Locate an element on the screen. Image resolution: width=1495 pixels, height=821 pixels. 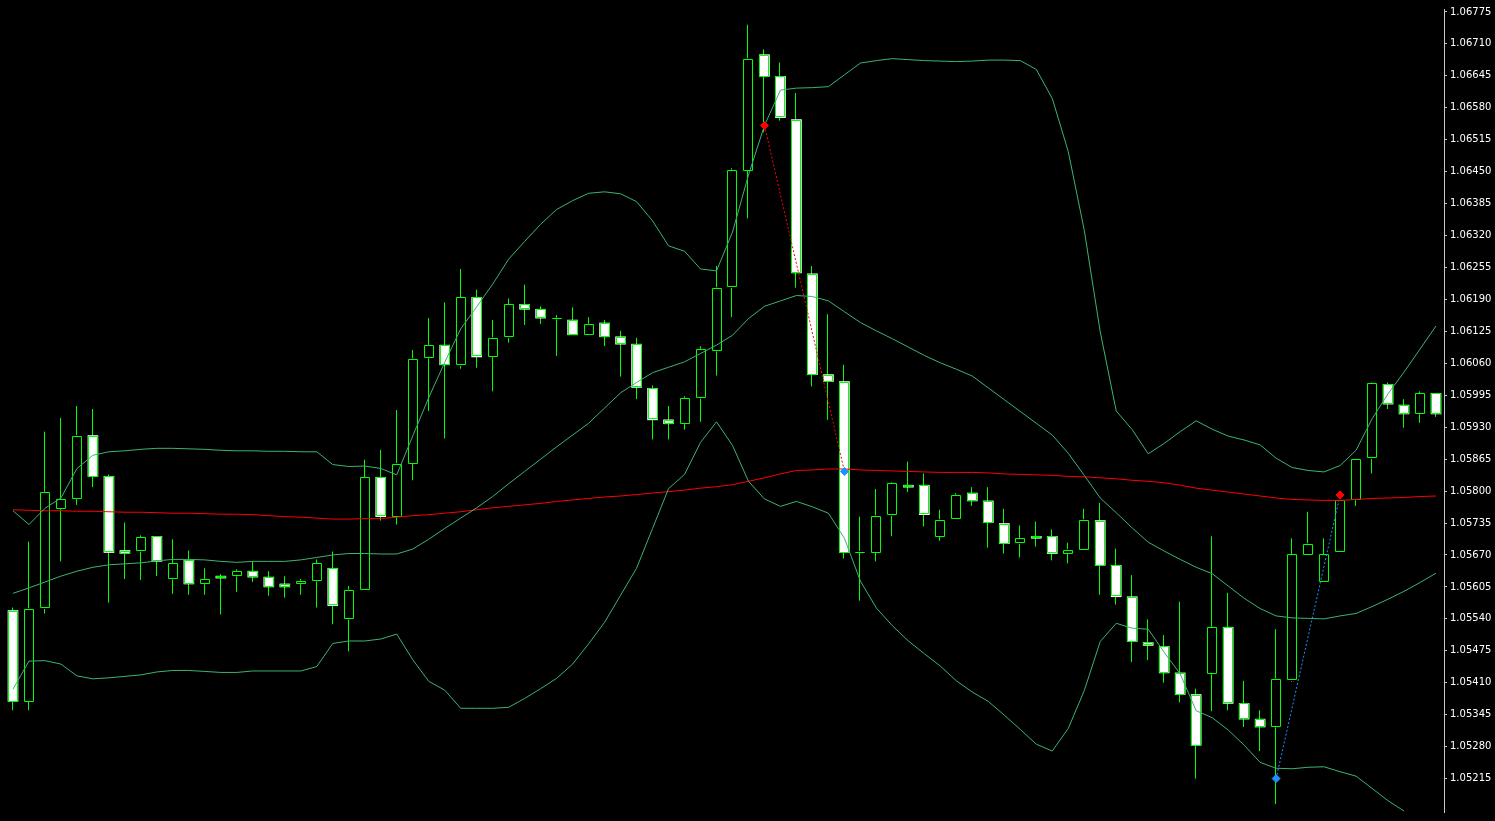
y-tick-label: 1.05345 is located at coordinates (1471, 714).